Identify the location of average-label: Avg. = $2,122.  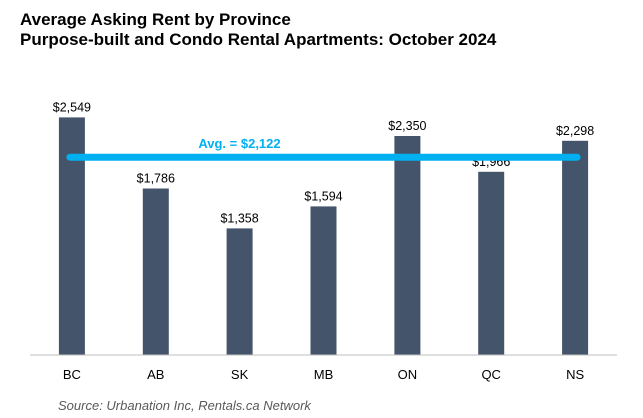
(239, 143).